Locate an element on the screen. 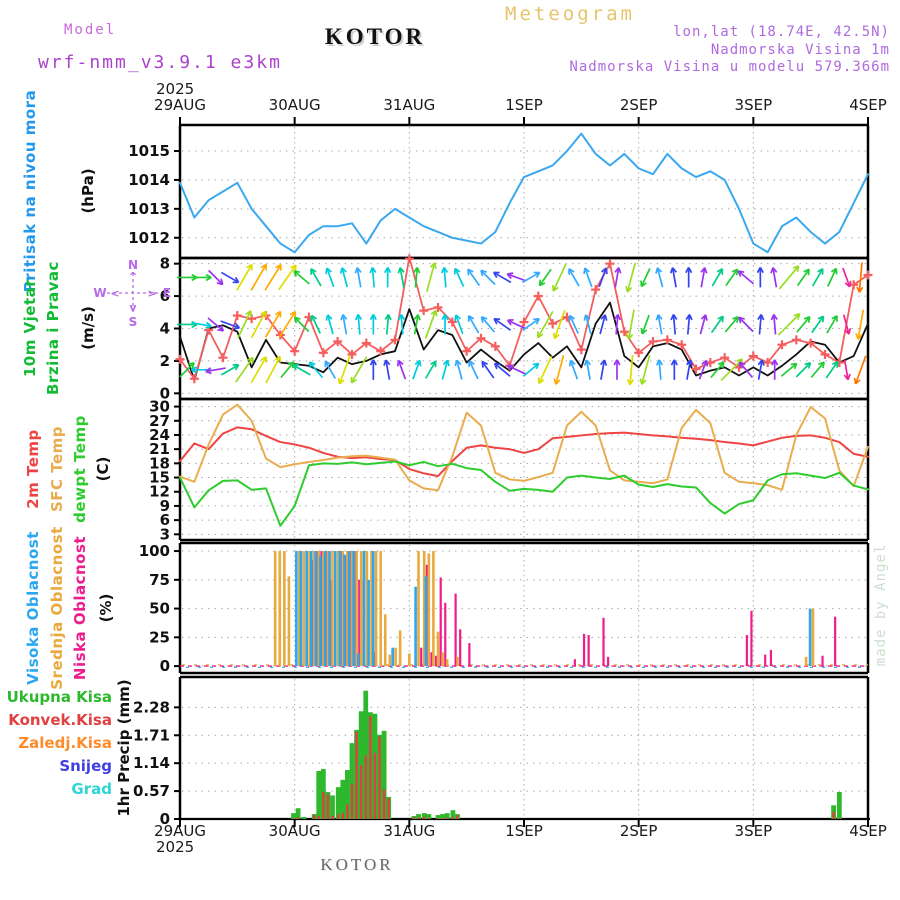 The height and width of the screenshot is (900, 900). model-label: Model is located at coordinates (90, 30).